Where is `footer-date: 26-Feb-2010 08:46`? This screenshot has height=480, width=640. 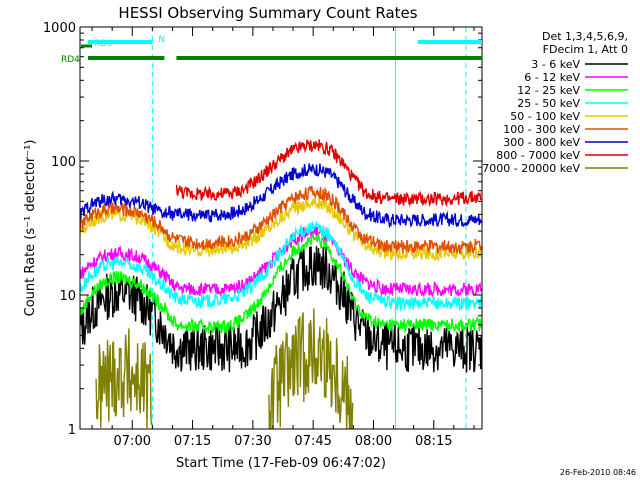 footer-date: 26-Feb-2010 08:46 is located at coordinates (598, 472).